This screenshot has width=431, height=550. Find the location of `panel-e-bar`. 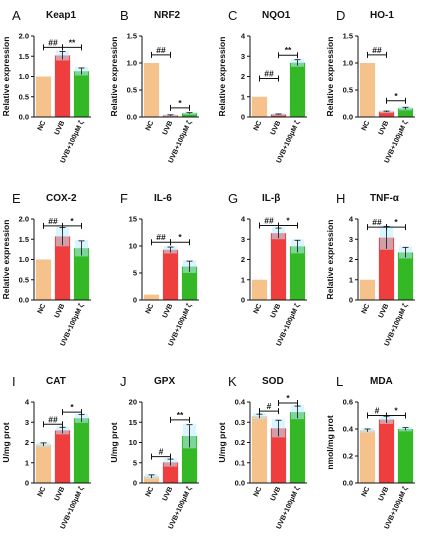

panel-e-bar is located at coordinates (81, 274).